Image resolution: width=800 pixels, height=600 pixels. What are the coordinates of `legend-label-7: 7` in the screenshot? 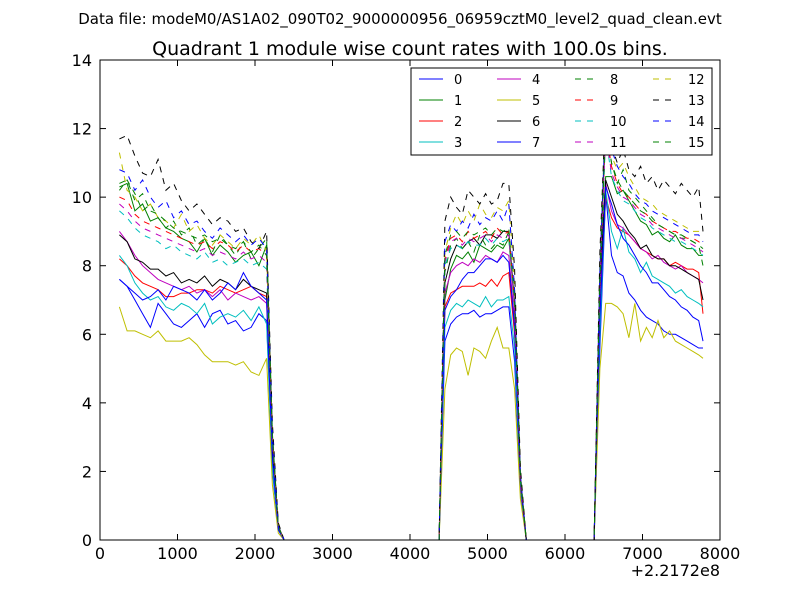 It's located at (536, 143).